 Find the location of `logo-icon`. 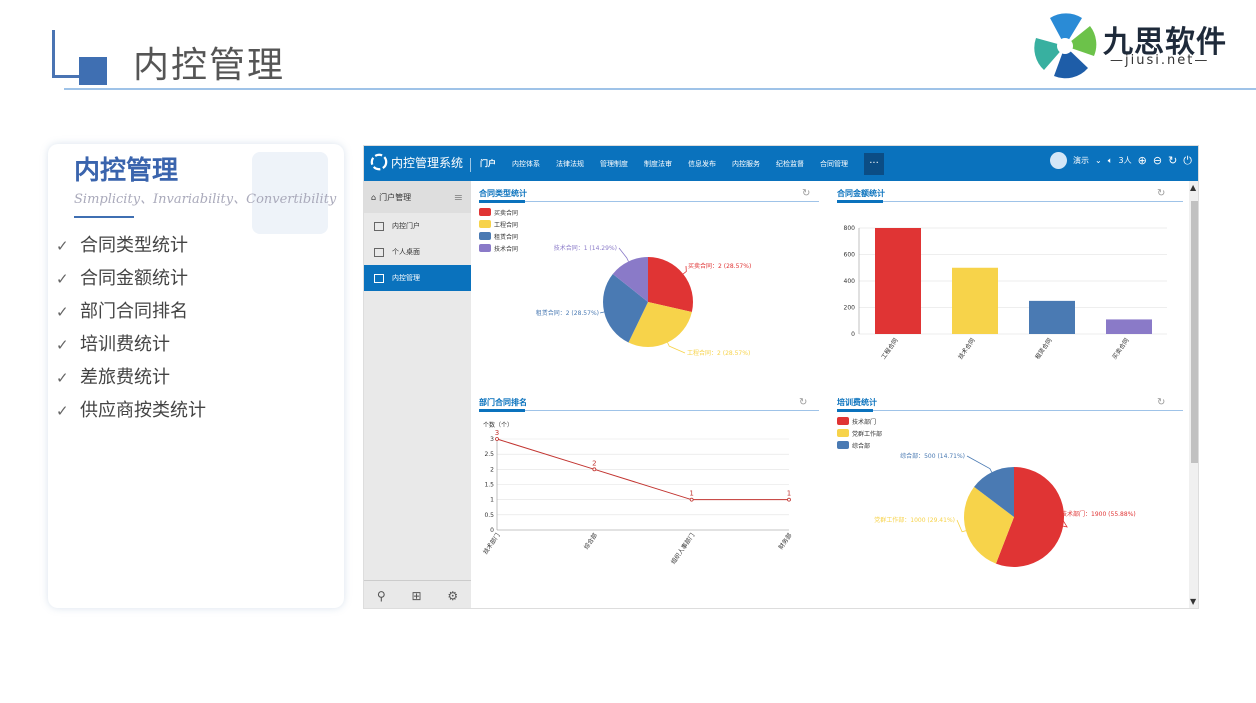

logo-icon is located at coordinates (1065, 46).